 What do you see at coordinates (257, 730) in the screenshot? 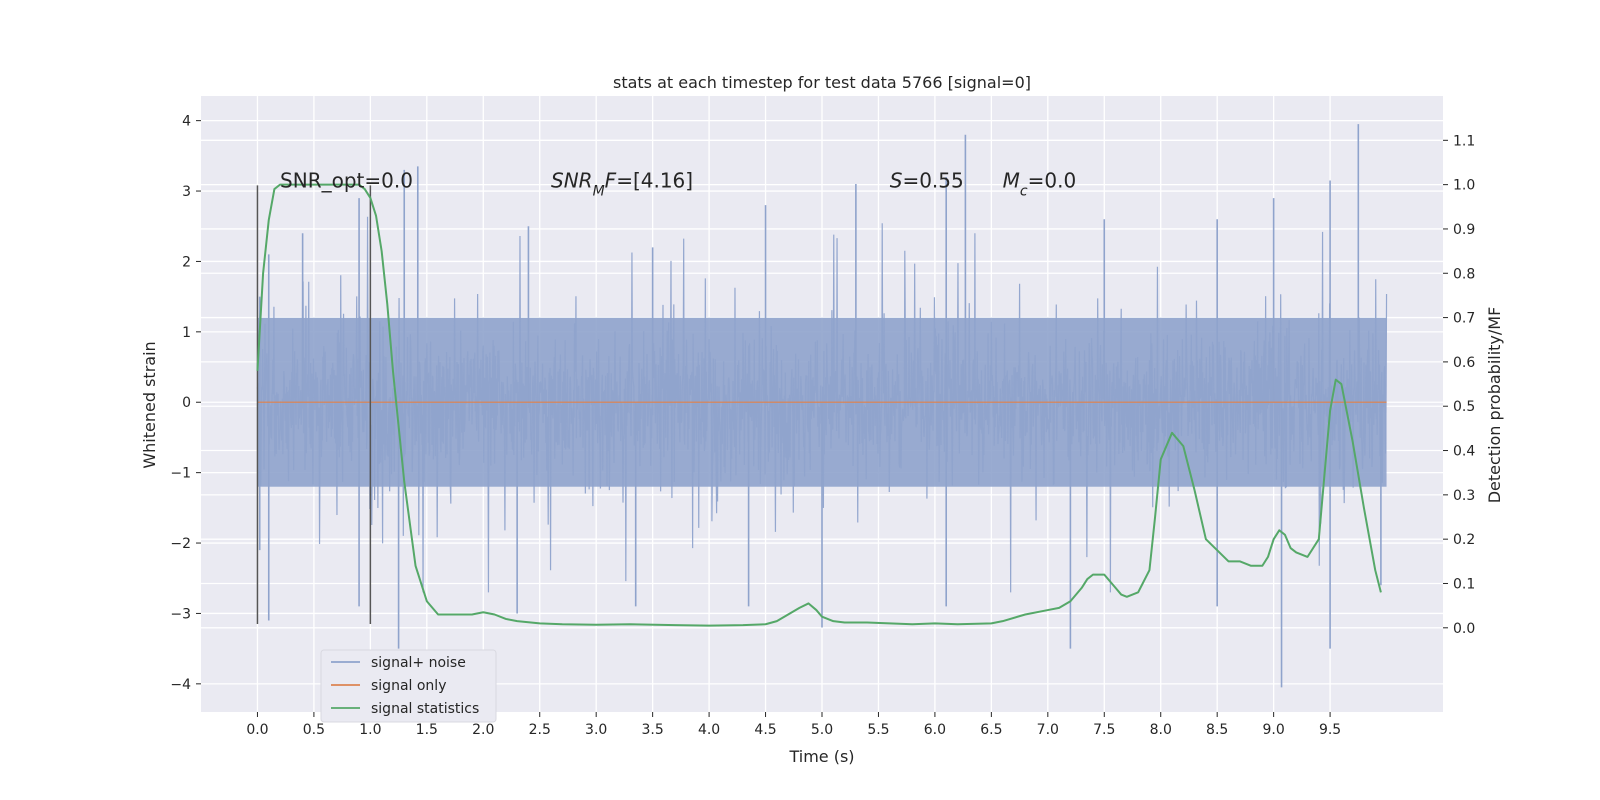
I see `x-tick-label: 0.0` at bounding box center [257, 730].